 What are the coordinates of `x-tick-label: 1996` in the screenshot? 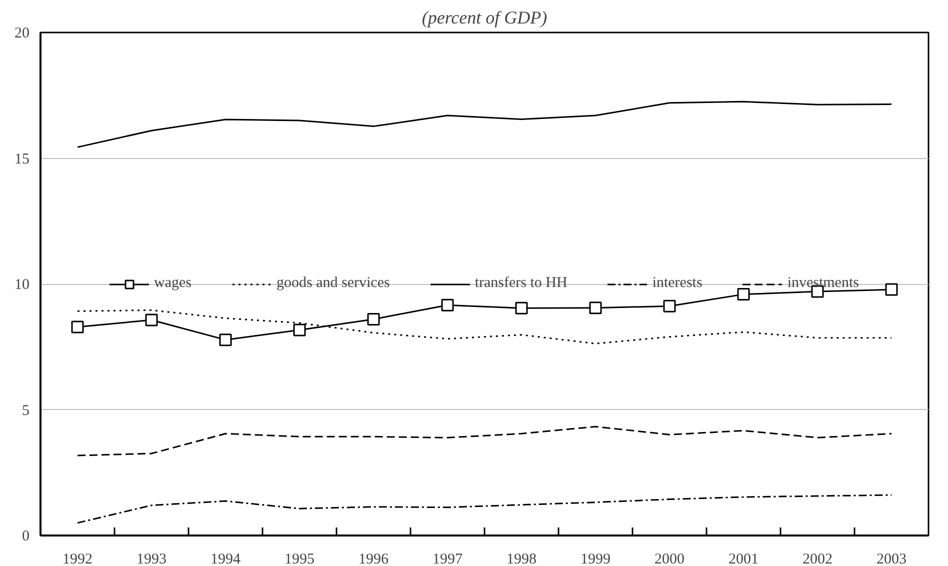 It's located at (373, 559).